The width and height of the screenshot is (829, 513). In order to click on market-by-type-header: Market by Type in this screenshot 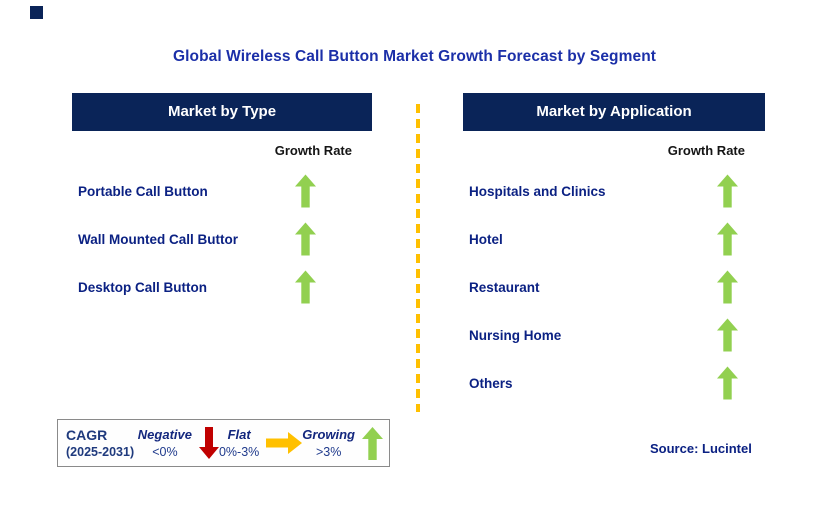, I will do `click(222, 112)`.